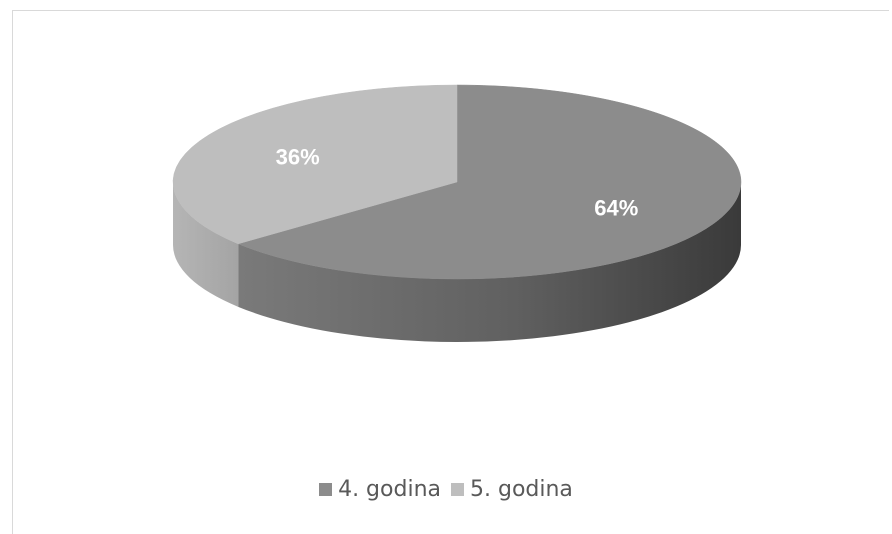  Describe the element at coordinates (616, 208) in the screenshot. I see `data-label-4-godina: 64%` at that location.